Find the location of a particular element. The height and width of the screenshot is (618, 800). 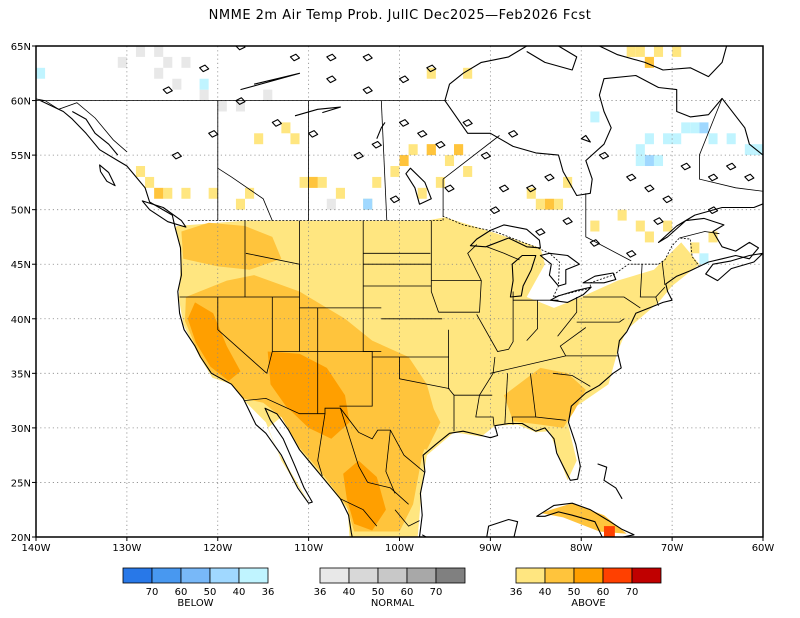

great-slave-lake is located at coordinates (270, 81).